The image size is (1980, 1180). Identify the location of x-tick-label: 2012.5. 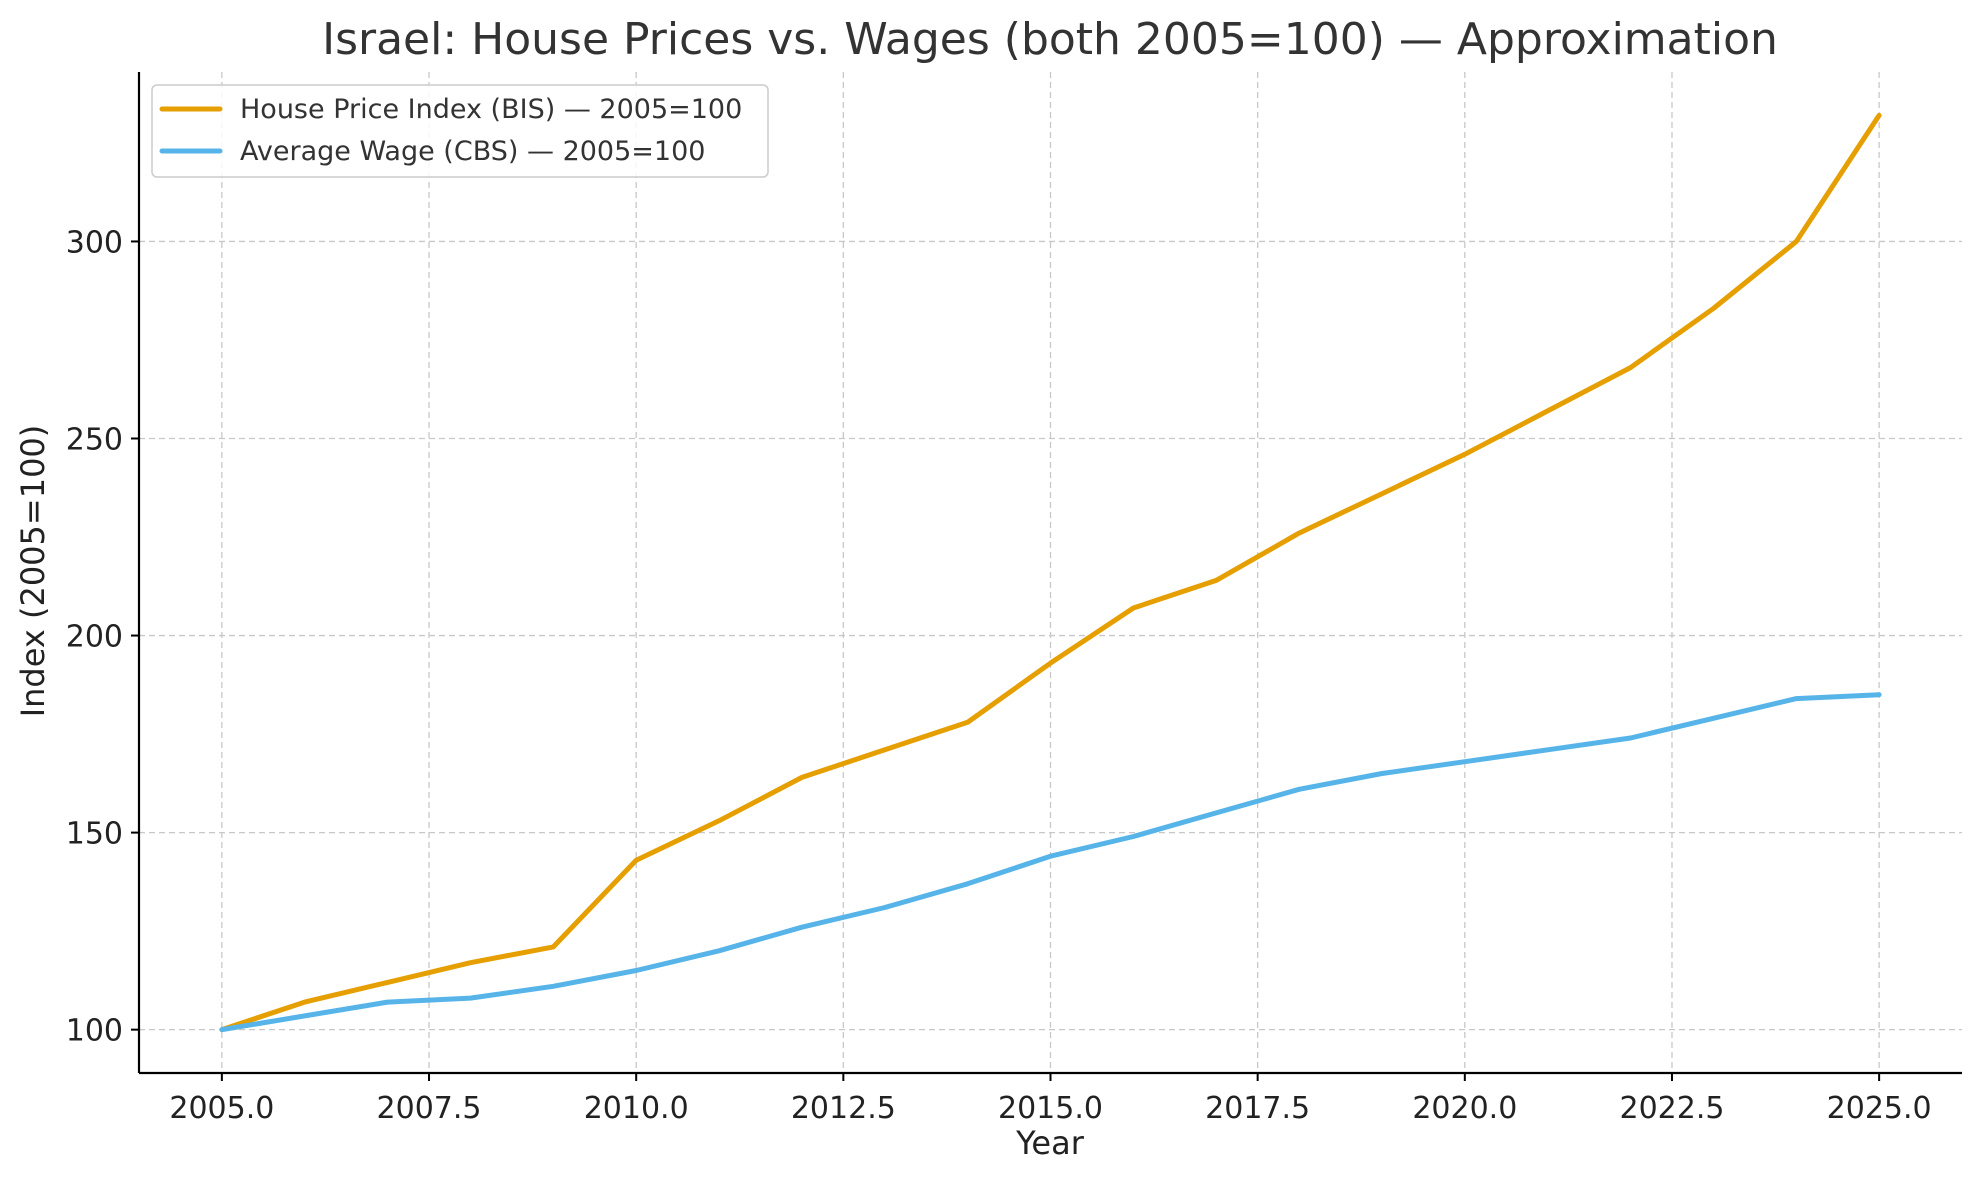
(843, 1108).